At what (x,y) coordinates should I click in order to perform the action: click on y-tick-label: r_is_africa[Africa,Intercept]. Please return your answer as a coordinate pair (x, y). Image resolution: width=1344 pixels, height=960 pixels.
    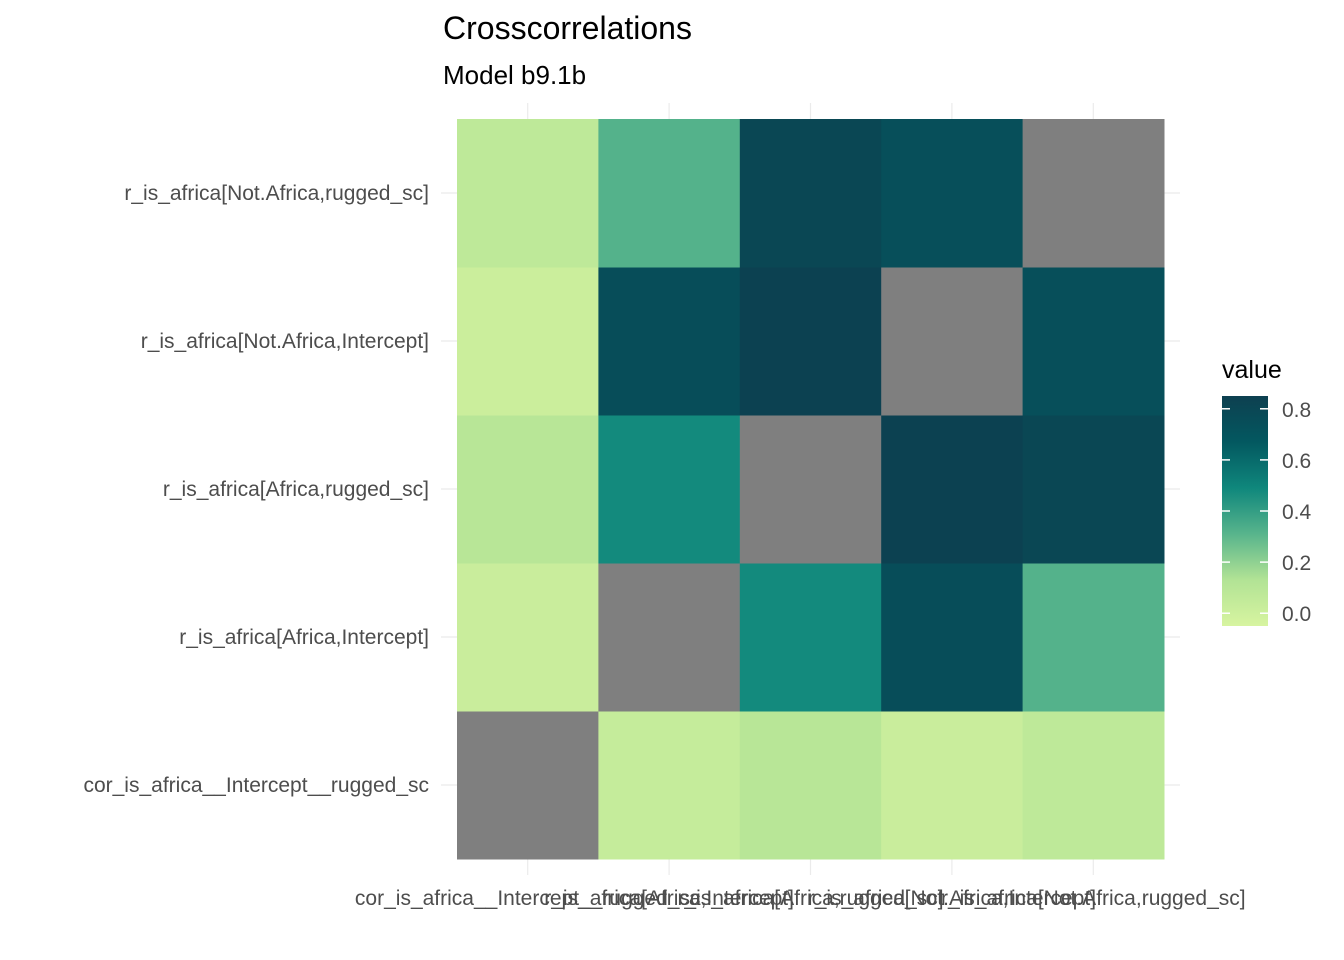
    Looking at the image, I should click on (304, 637).